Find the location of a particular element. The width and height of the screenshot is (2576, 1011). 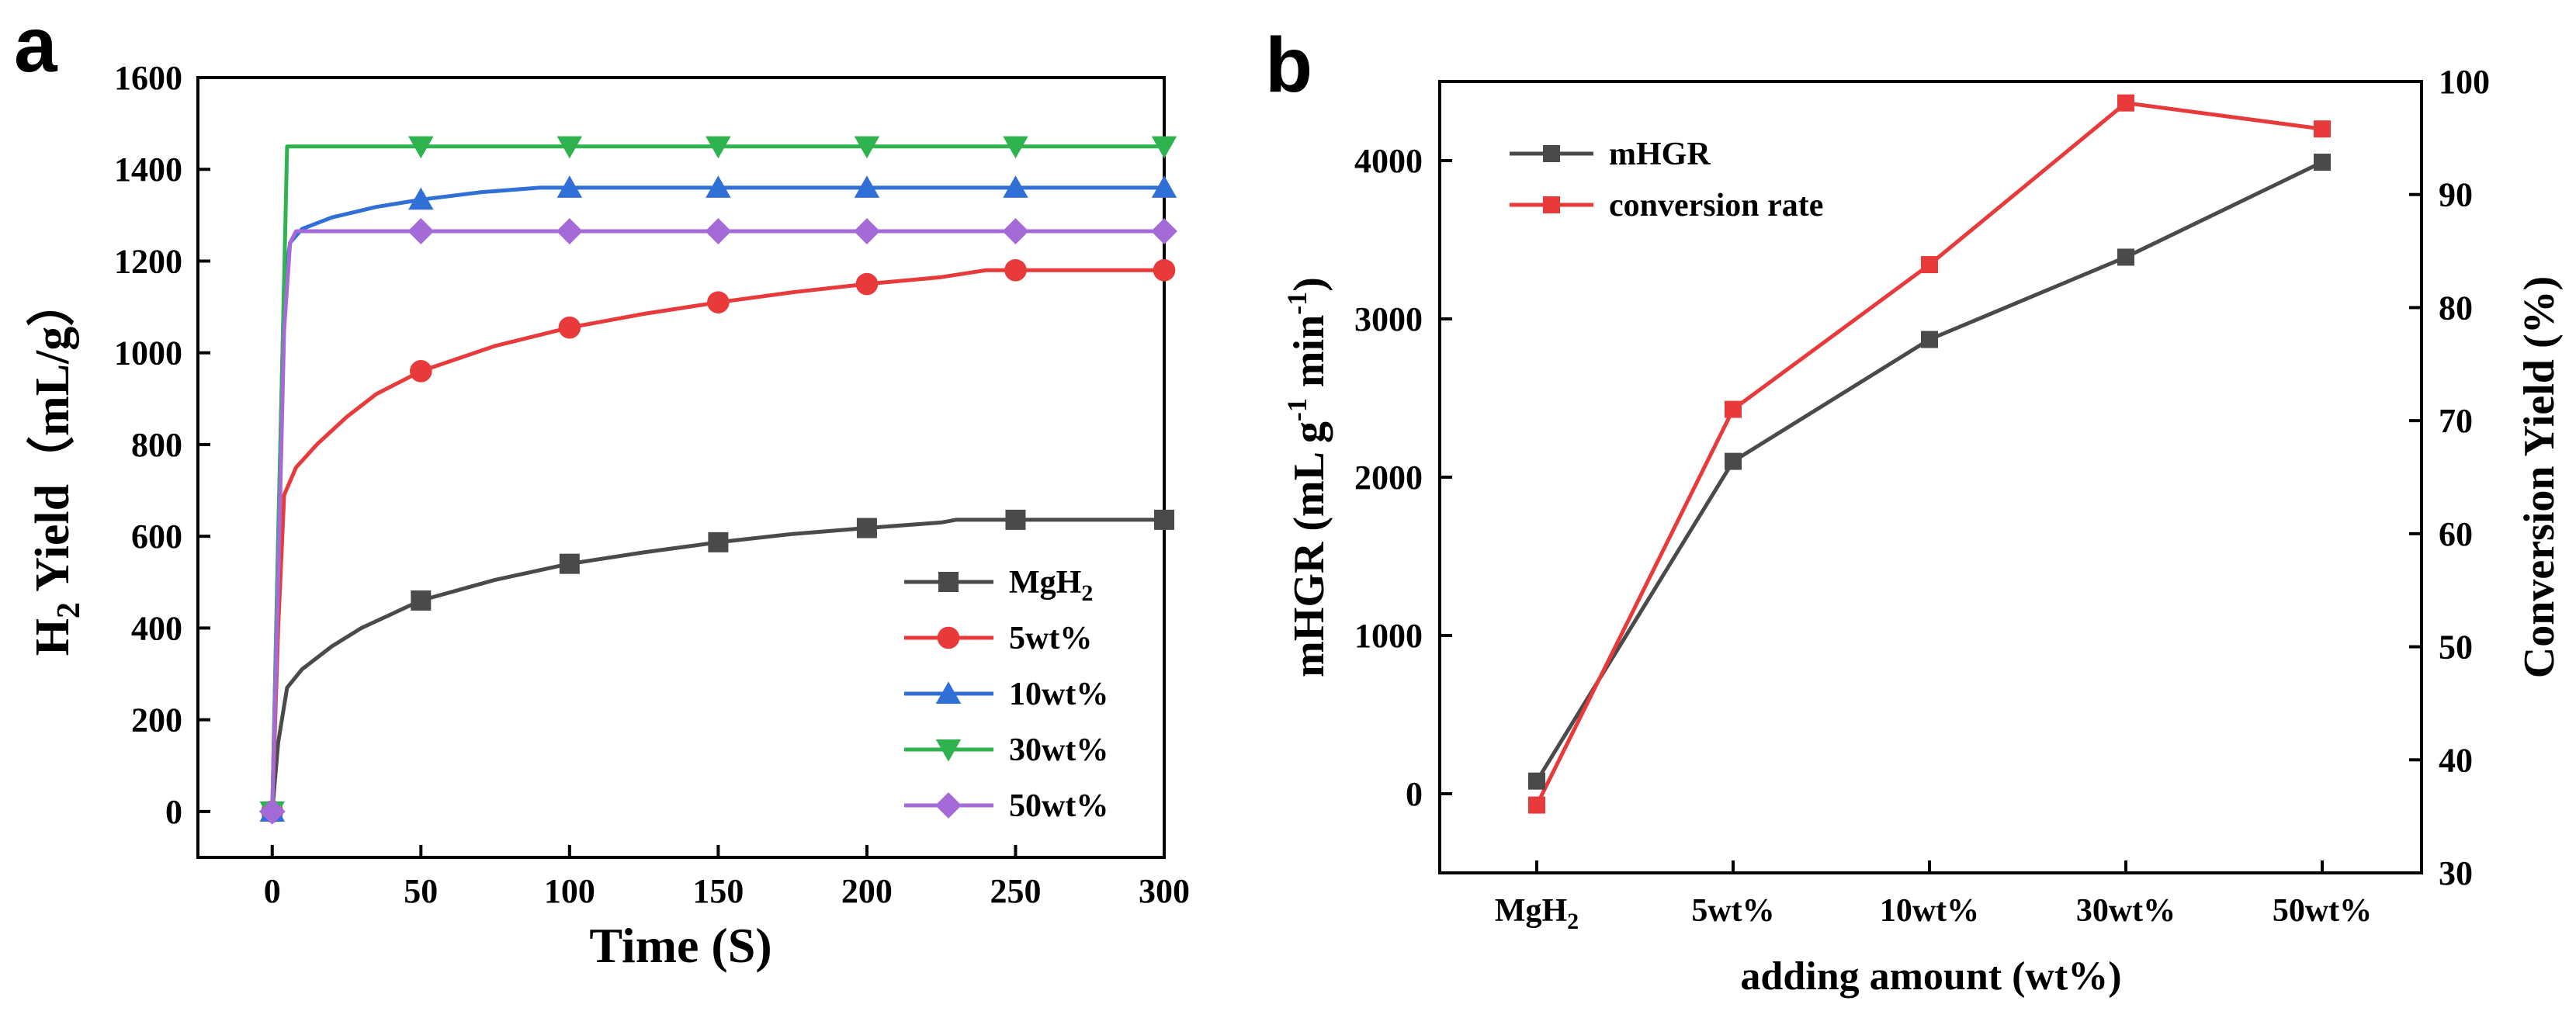

chart-a-ylabel-rest: Yield（mL/g） is located at coordinates (52, 441).